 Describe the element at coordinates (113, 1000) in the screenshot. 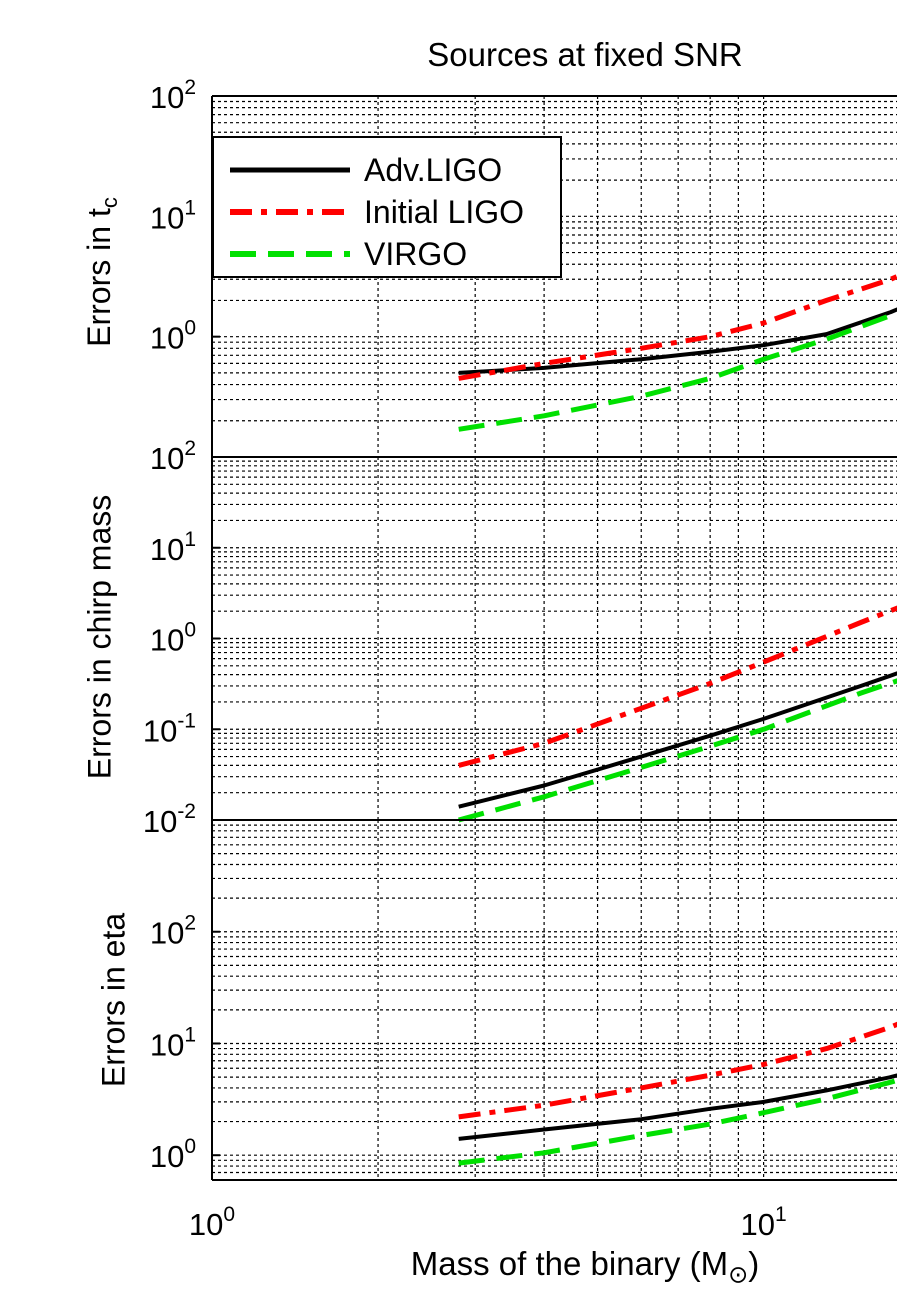

I see `y-axis-label-eta: Errors in eta` at that location.